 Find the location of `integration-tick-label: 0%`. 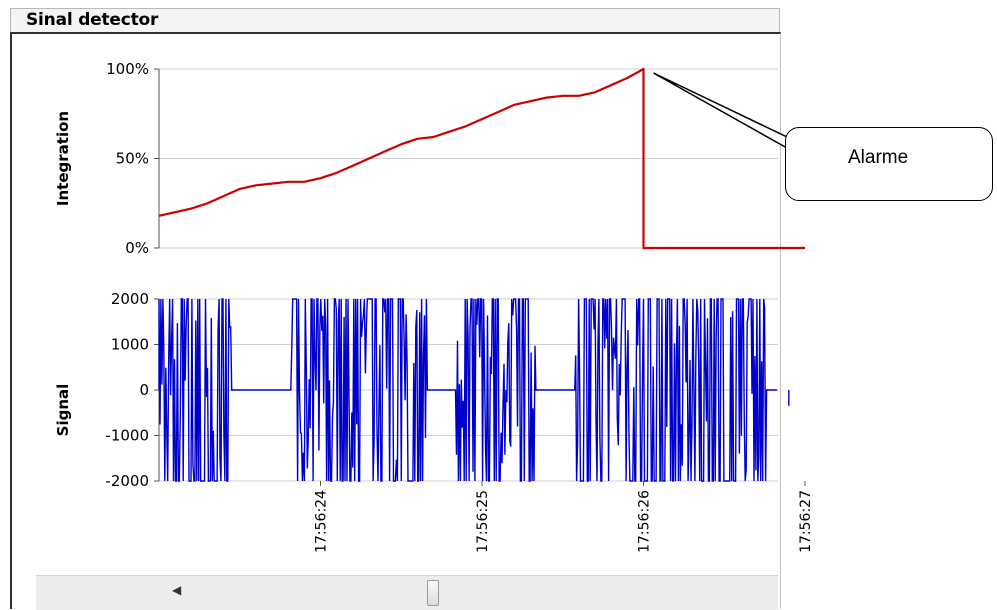

integration-tick-label: 0% is located at coordinates (137, 248).